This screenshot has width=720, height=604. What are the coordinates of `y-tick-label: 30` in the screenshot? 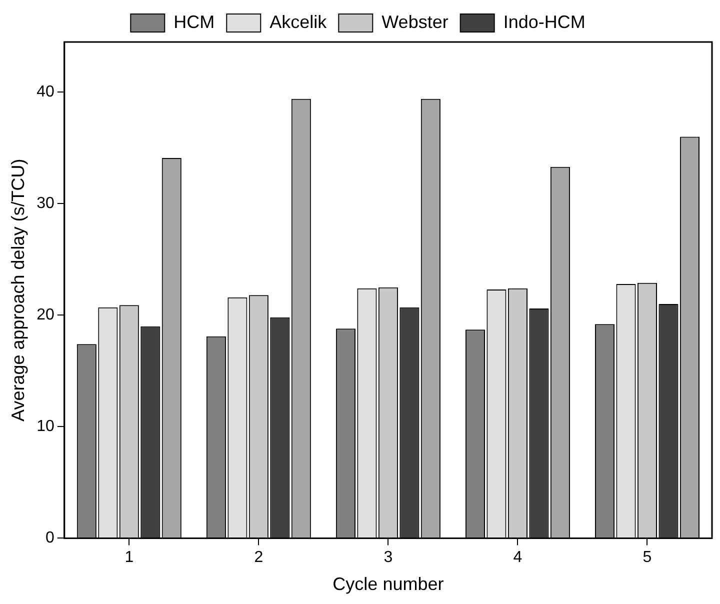 It's located at (45, 203).